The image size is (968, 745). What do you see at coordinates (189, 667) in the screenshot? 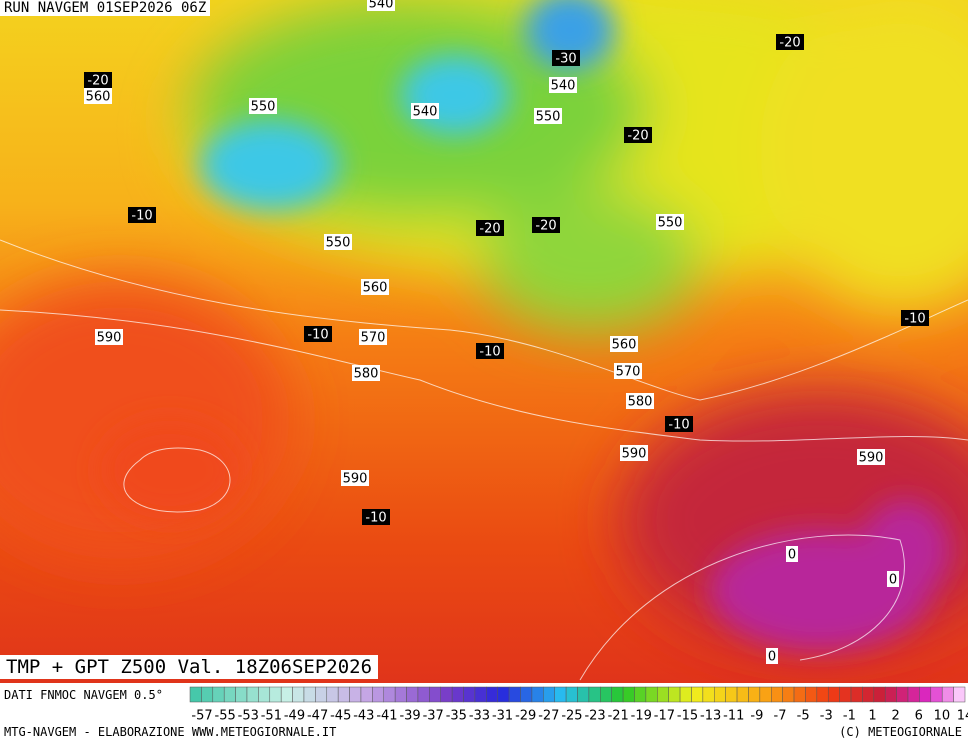
I see `map-title: TMP + GPT Z500 Val. 18Z06SEP2026` at bounding box center [189, 667].